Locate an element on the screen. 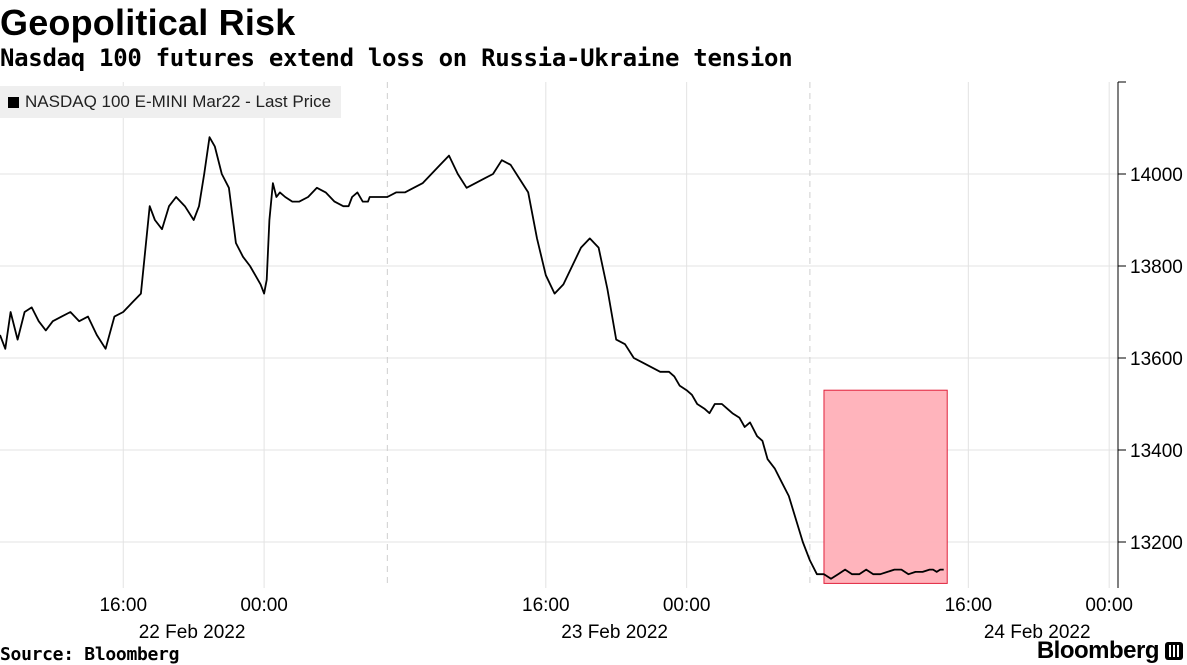 The image size is (1187, 665). y-tick-label: 13600 is located at coordinates (1156, 359).